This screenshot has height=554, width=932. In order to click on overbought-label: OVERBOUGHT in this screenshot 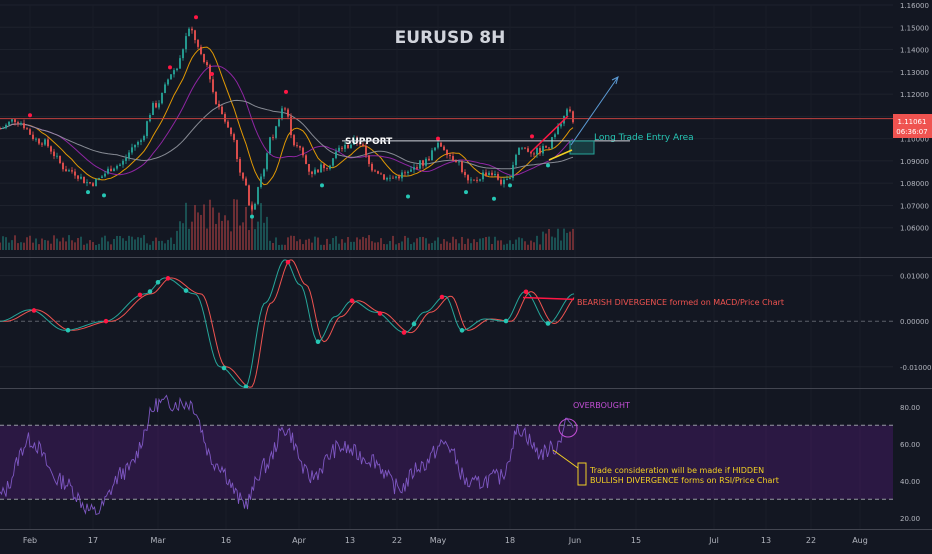, I will do `click(601, 405)`.